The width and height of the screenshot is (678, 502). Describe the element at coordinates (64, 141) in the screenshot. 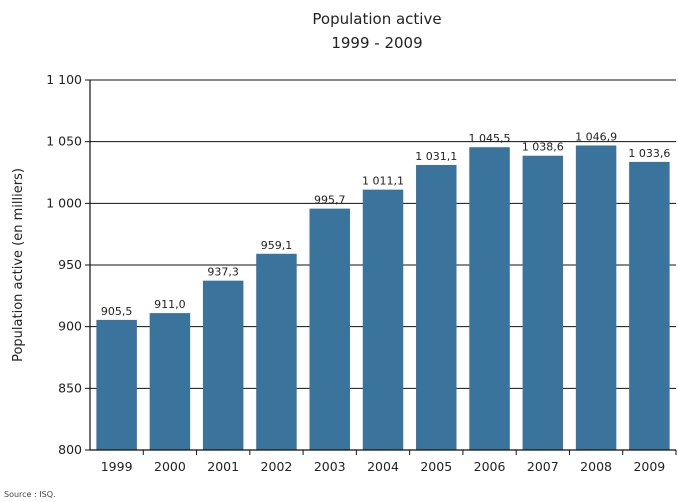

I see `y-tick-label: 1 050` at that location.